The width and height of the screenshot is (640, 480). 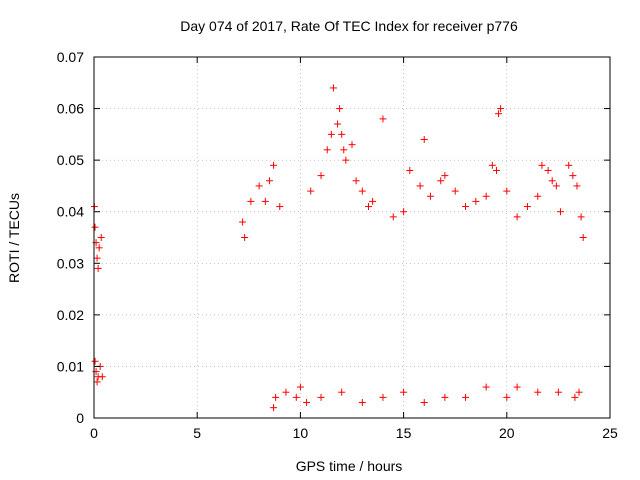 What do you see at coordinates (301, 433) in the screenshot?
I see `x-tick-label: 10` at bounding box center [301, 433].